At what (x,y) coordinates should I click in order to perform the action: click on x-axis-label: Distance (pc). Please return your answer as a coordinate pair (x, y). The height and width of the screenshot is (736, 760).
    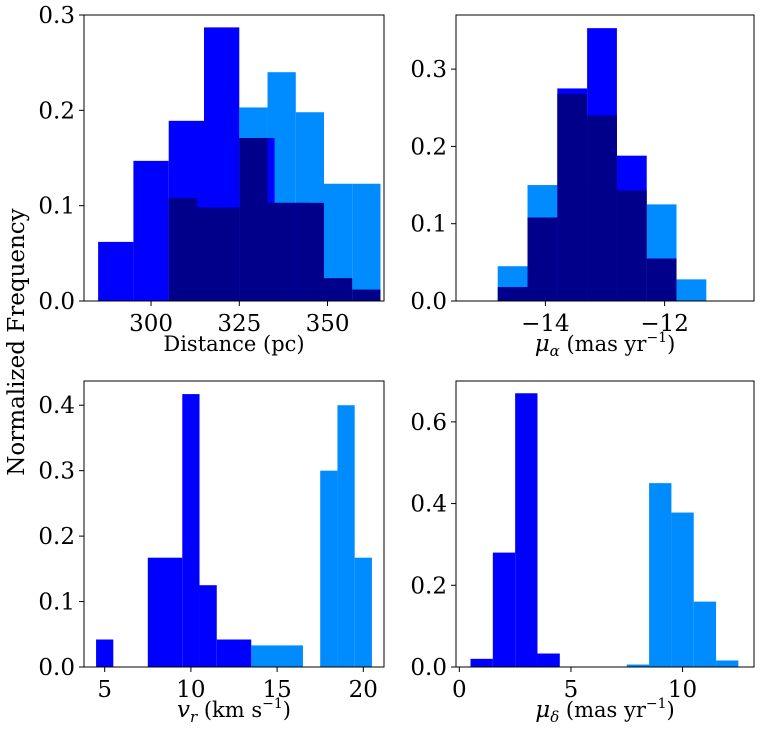
    Looking at the image, I should click on (233, 344).